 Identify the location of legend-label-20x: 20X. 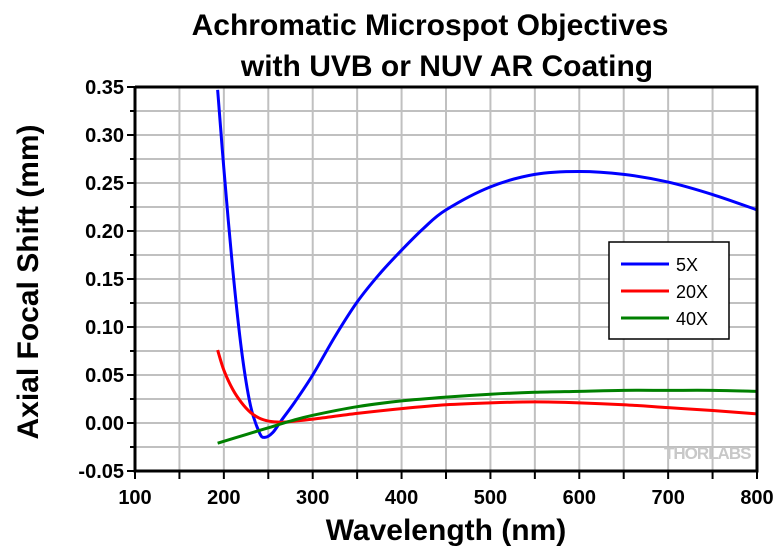
(692, 292).